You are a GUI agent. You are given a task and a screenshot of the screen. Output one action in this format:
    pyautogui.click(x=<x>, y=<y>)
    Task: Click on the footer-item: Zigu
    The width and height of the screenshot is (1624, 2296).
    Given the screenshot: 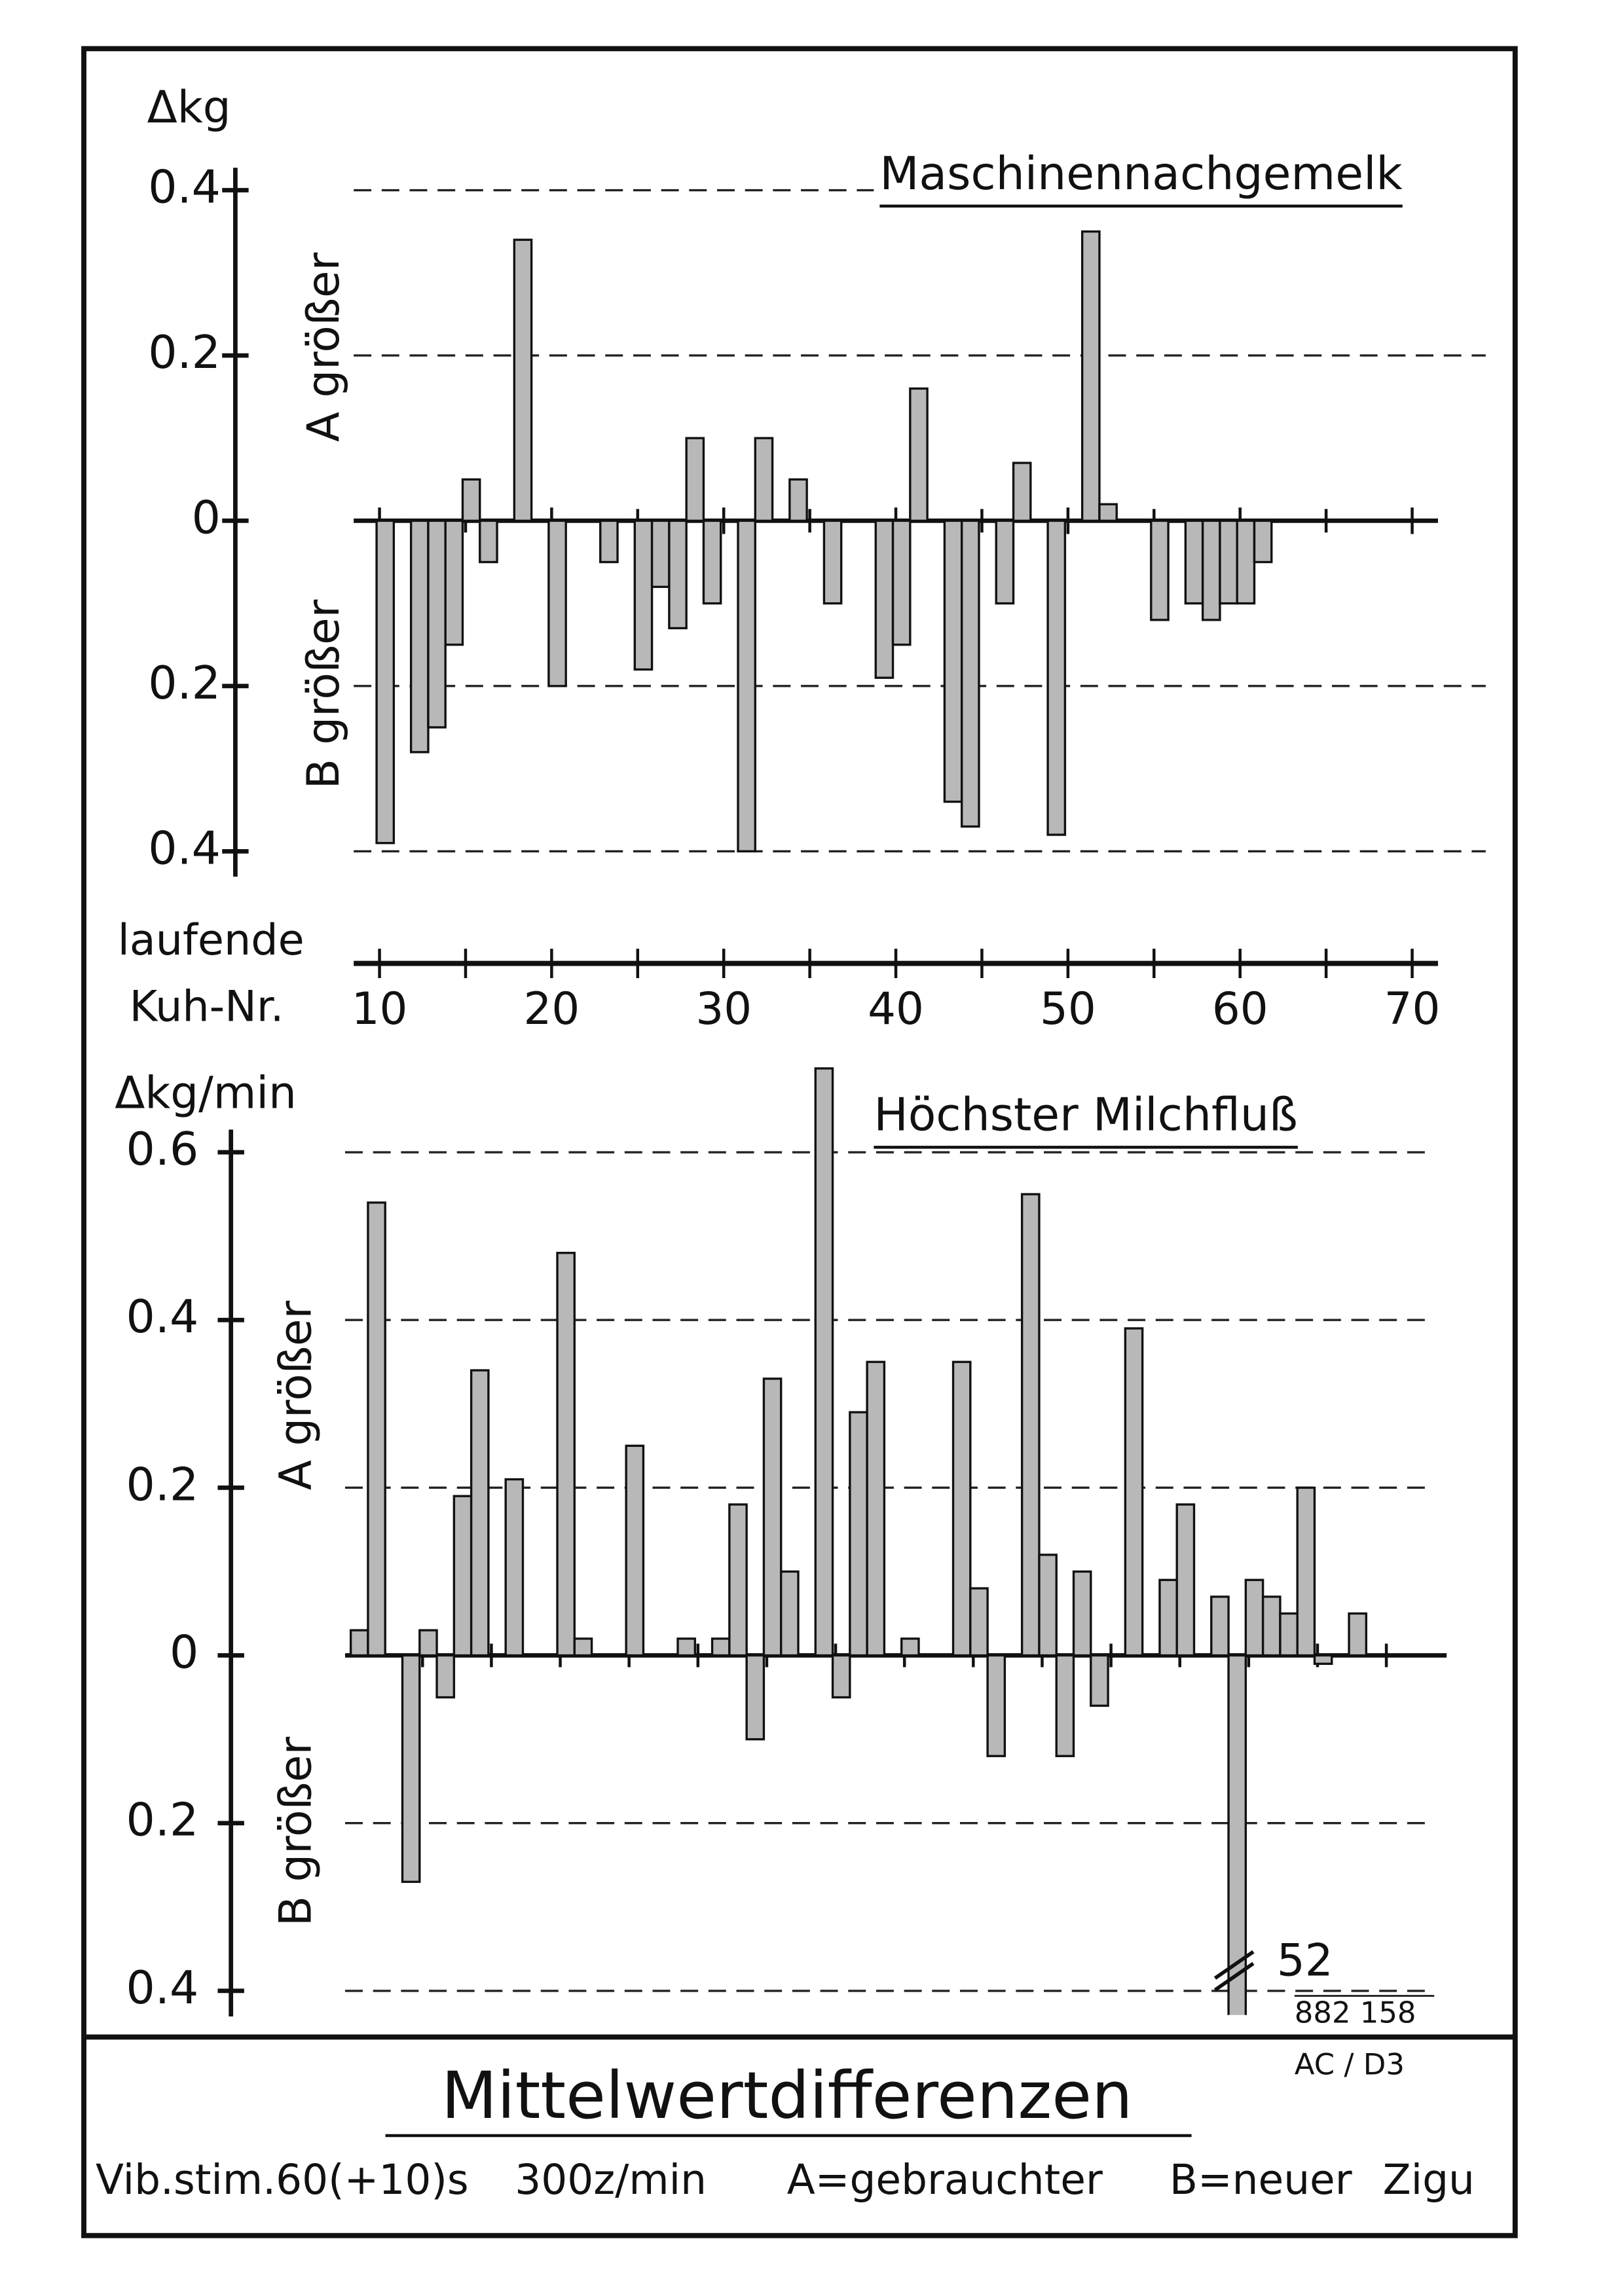 What is the action you would take?
    pyautogui.click(x=1429, y=2180)
    